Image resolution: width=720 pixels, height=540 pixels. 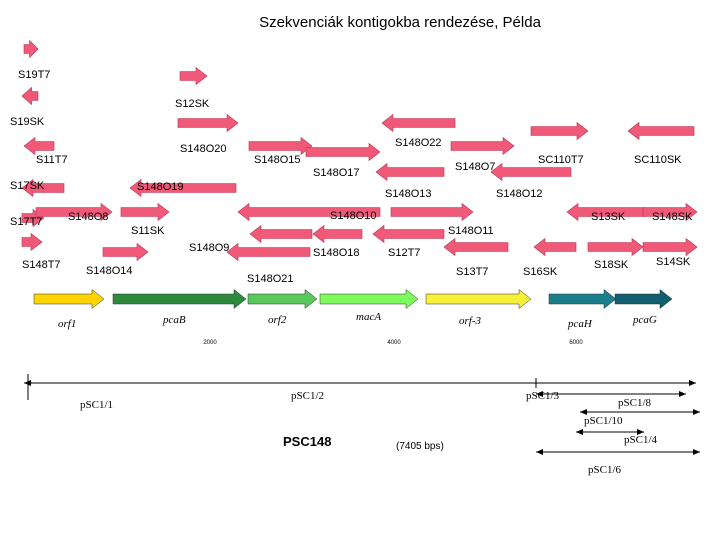 What do you see at coordinates (31, 49) in the screenshot?
I see `read-arrow-s19t7` at bounding box center [31, 49].